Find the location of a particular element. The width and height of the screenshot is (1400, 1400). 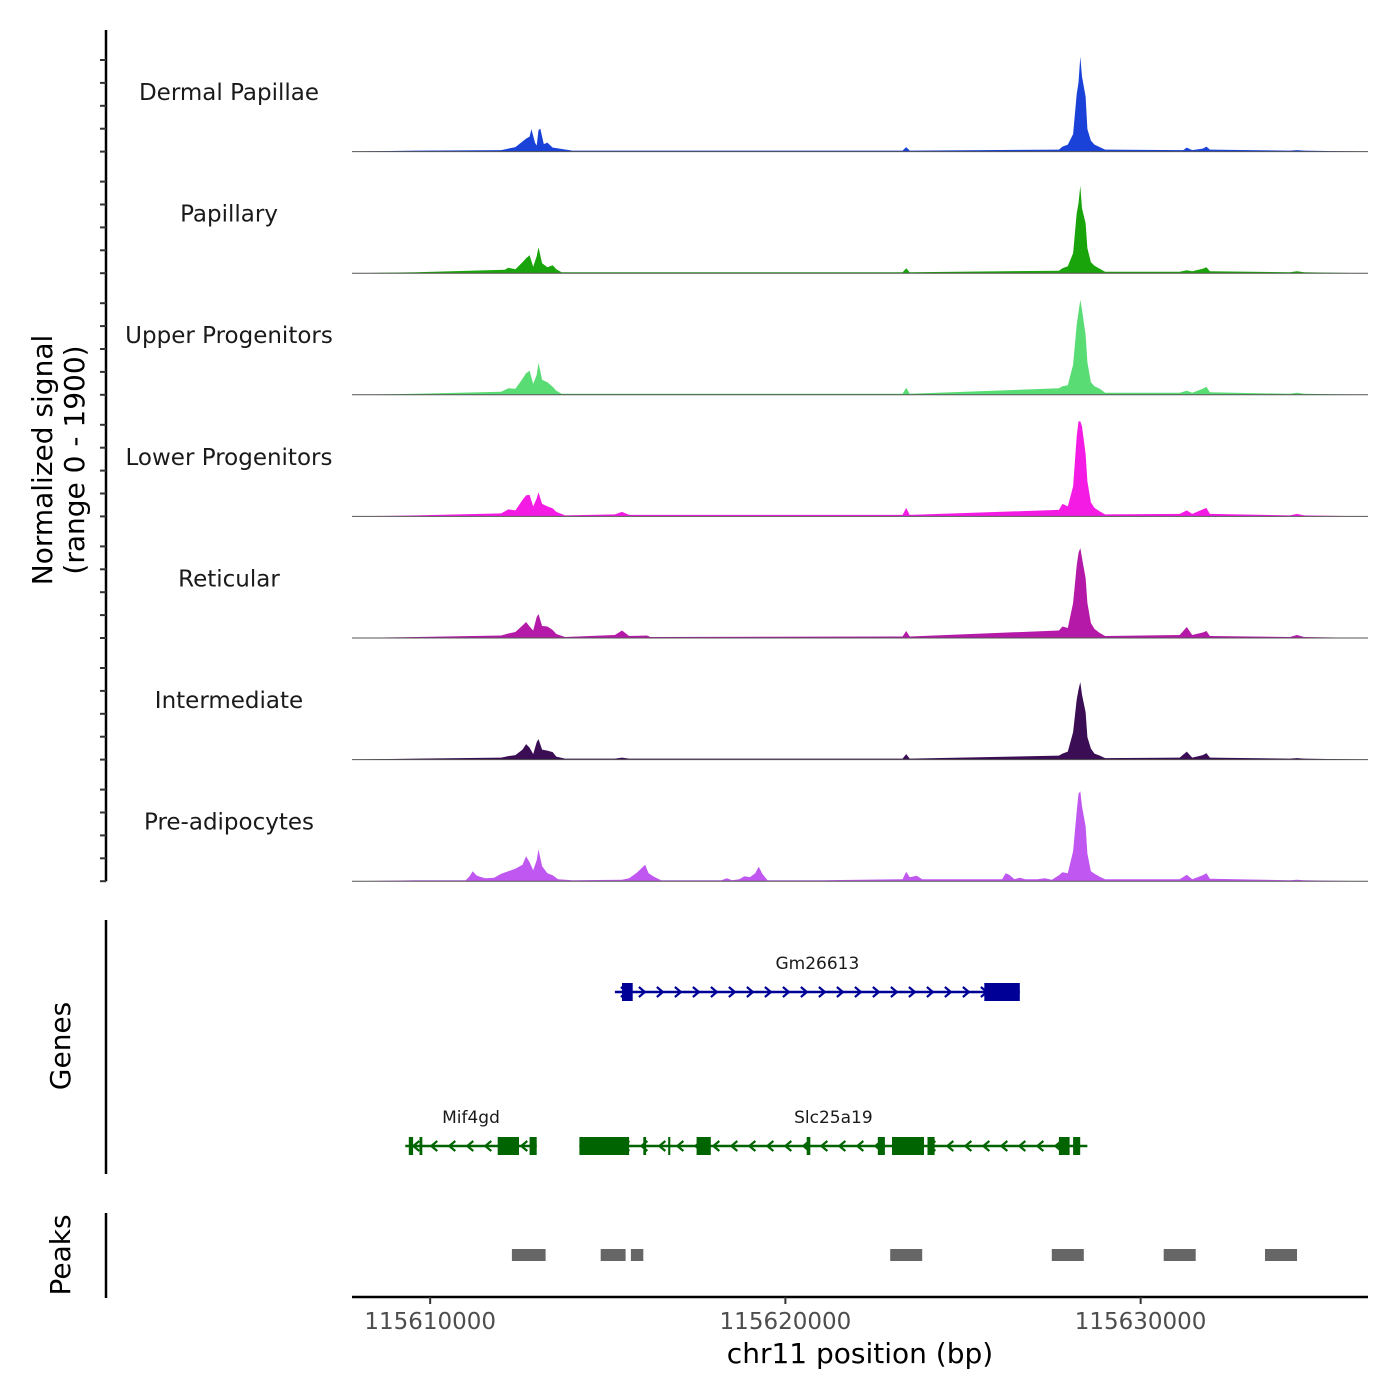

gene-mif4gd: Mif4gd is located at coordinates (471, 1131).